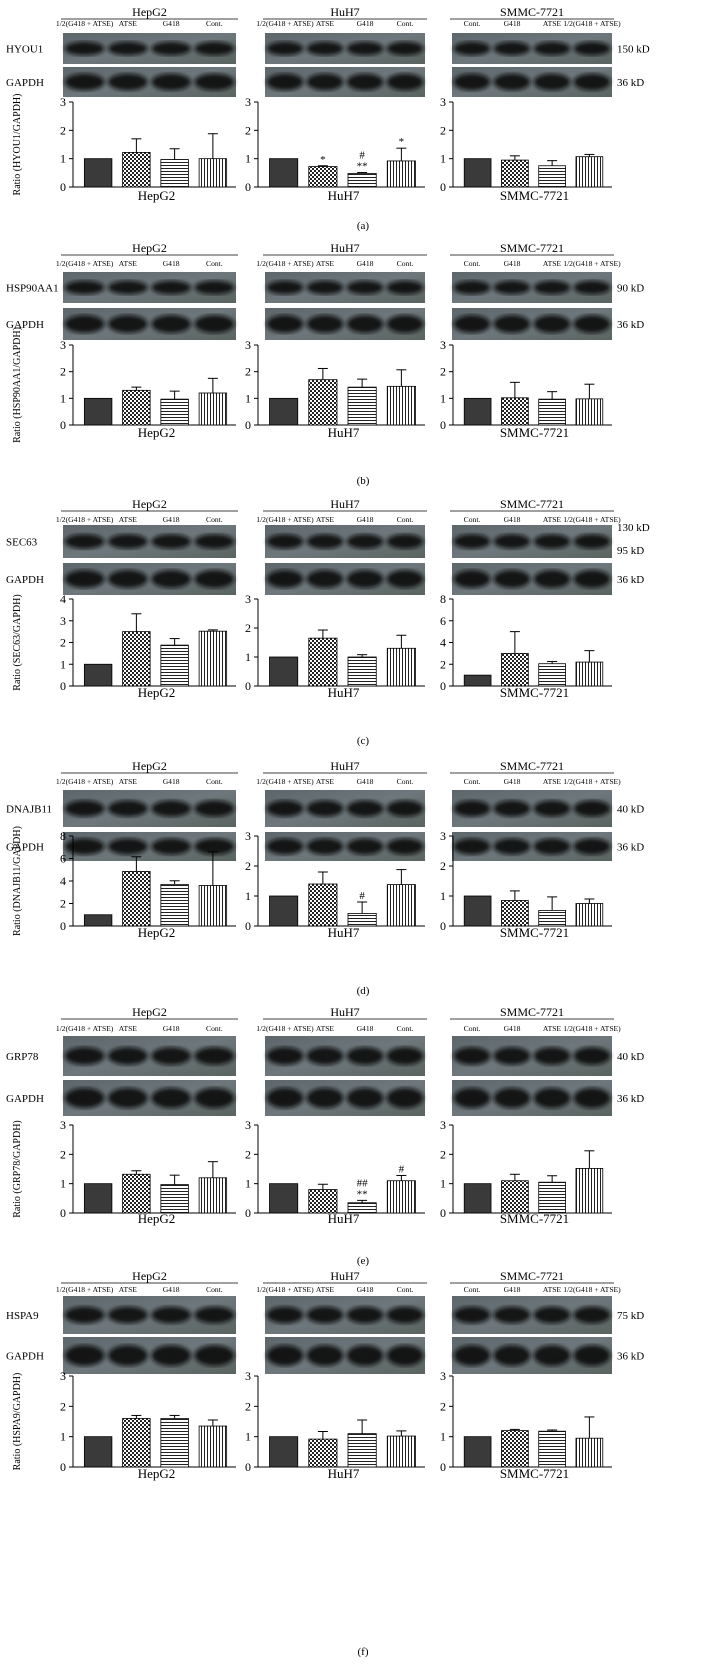 Image resolution: width=726 pixels, height=1669 pixels. Describe the element at coordinates (534, 432) in the screenshot. I see `x-category-label: SMMC-7721` at that location.